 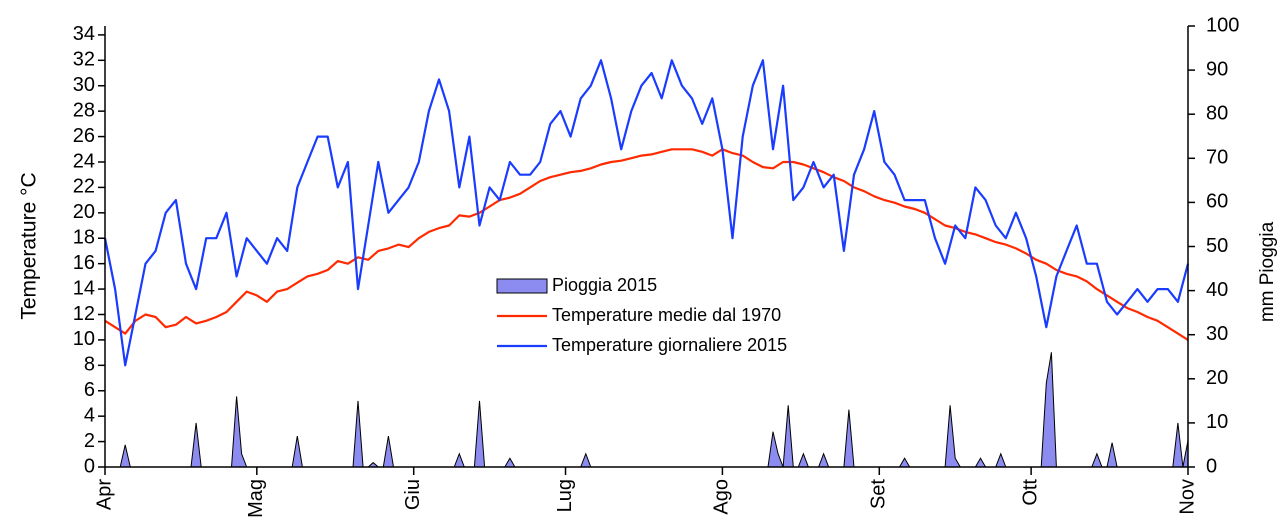 I want to click on y-tick-label: 12, so click(x=84, y=314).